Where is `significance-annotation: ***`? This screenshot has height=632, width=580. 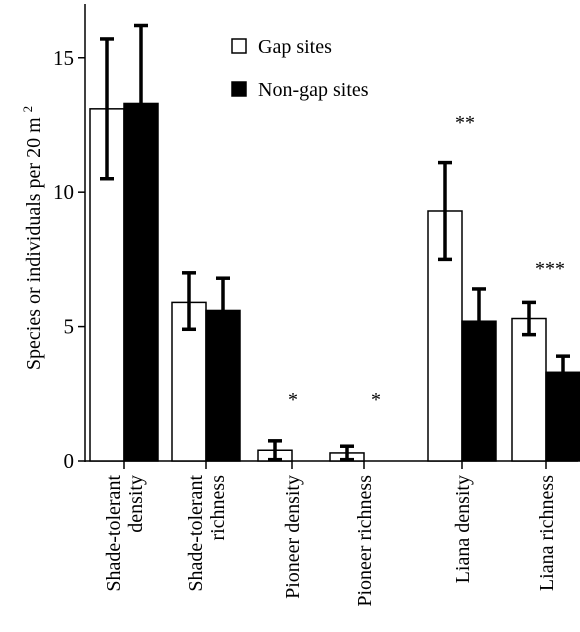 significance-annotation: *** is located at coordinates (550, 269).